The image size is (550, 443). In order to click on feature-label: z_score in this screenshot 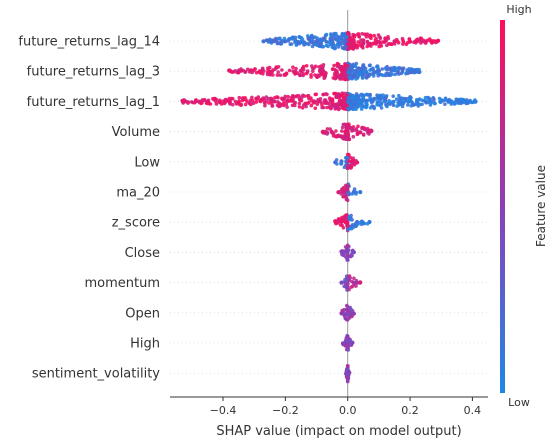, I will do `click(136, 223)`.